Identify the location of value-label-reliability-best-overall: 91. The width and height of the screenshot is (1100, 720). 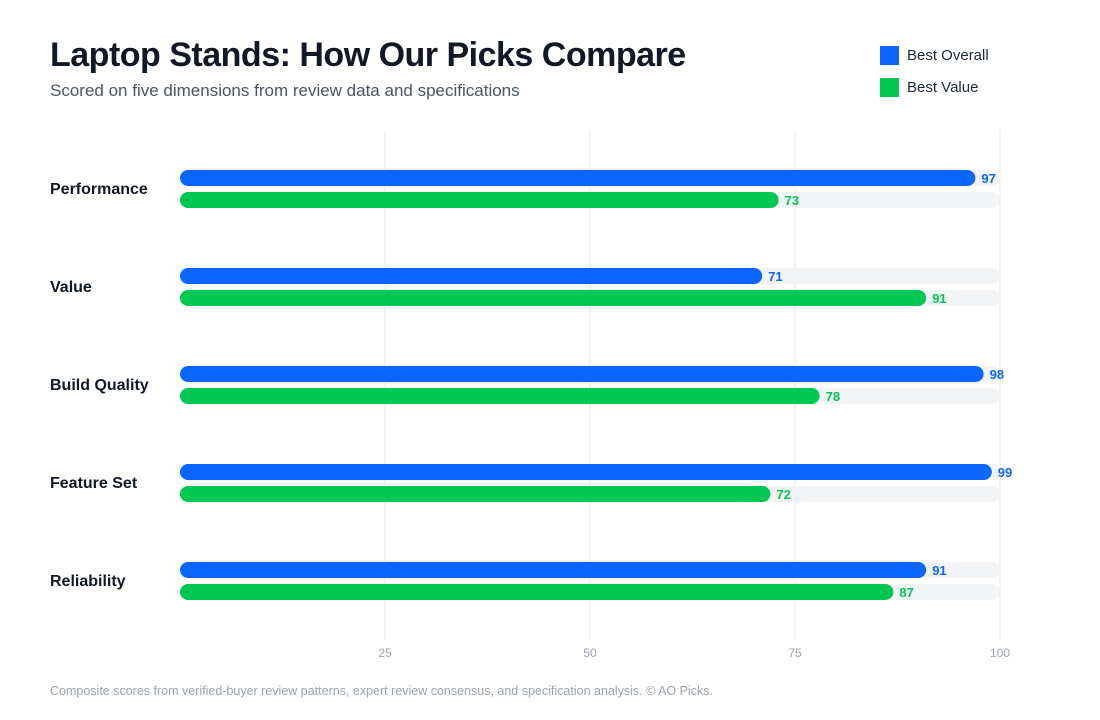
(939, 570).